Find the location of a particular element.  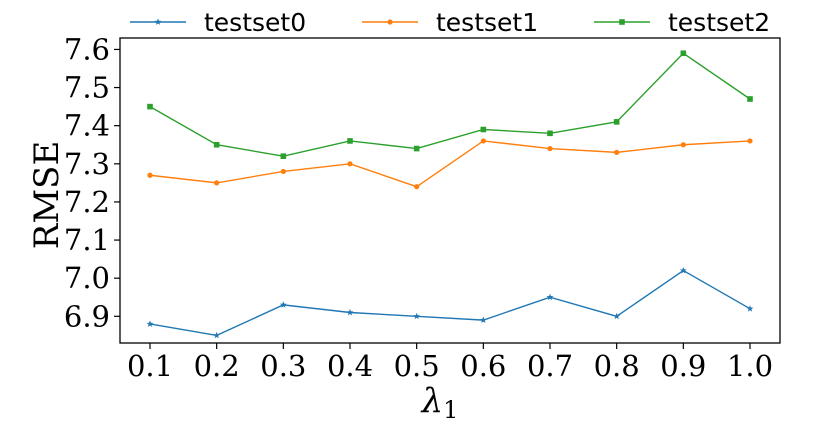

y-axis: 6.9 7.0 7.1 7.2 7.3 7.4 7.5 7.6 is located at coordinates (92, 182).